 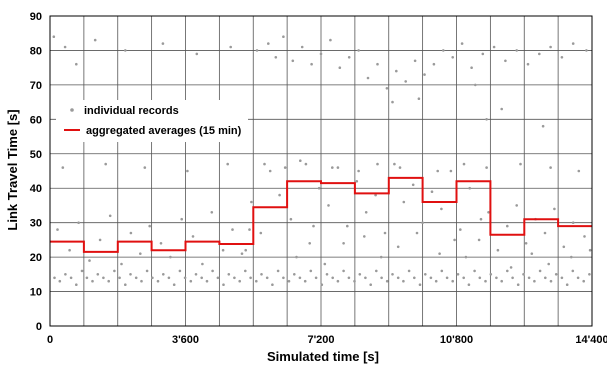 I want to click on y-tick-label: 70, so click(x=36, y=86).